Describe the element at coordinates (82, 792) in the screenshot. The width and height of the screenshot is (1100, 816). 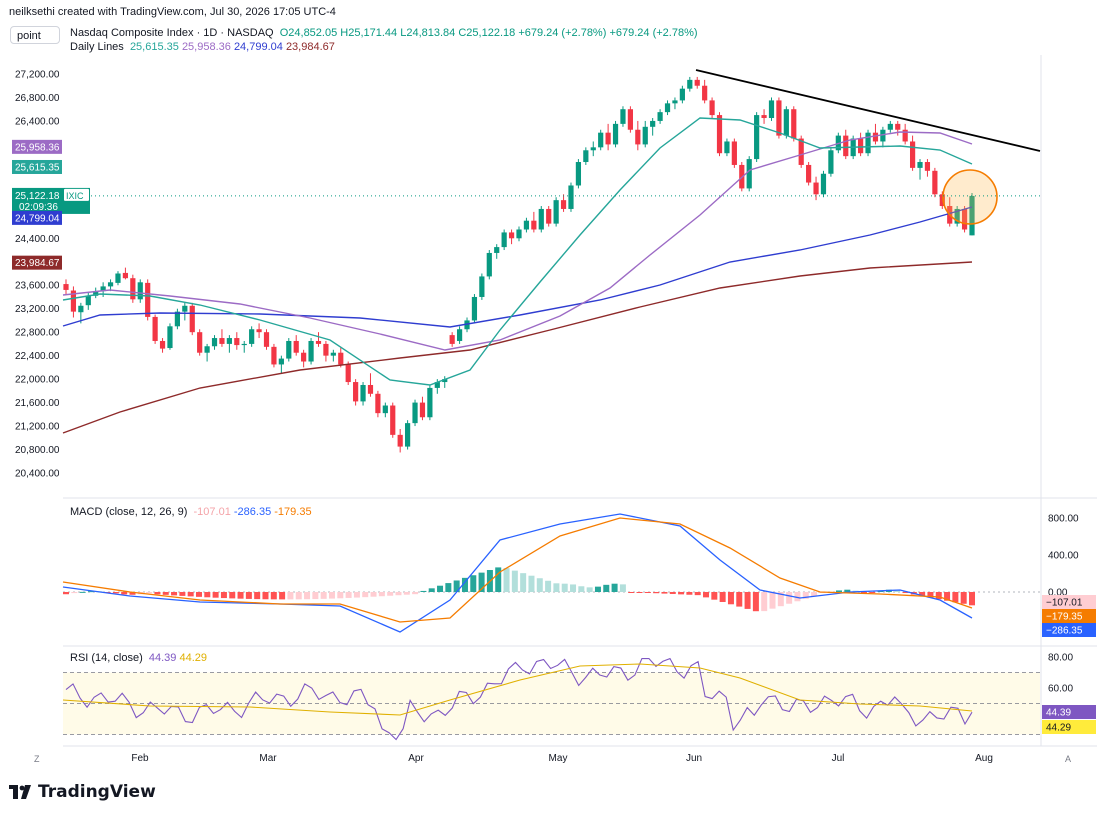
I see `tradingview-logo: TradingView` at that location.